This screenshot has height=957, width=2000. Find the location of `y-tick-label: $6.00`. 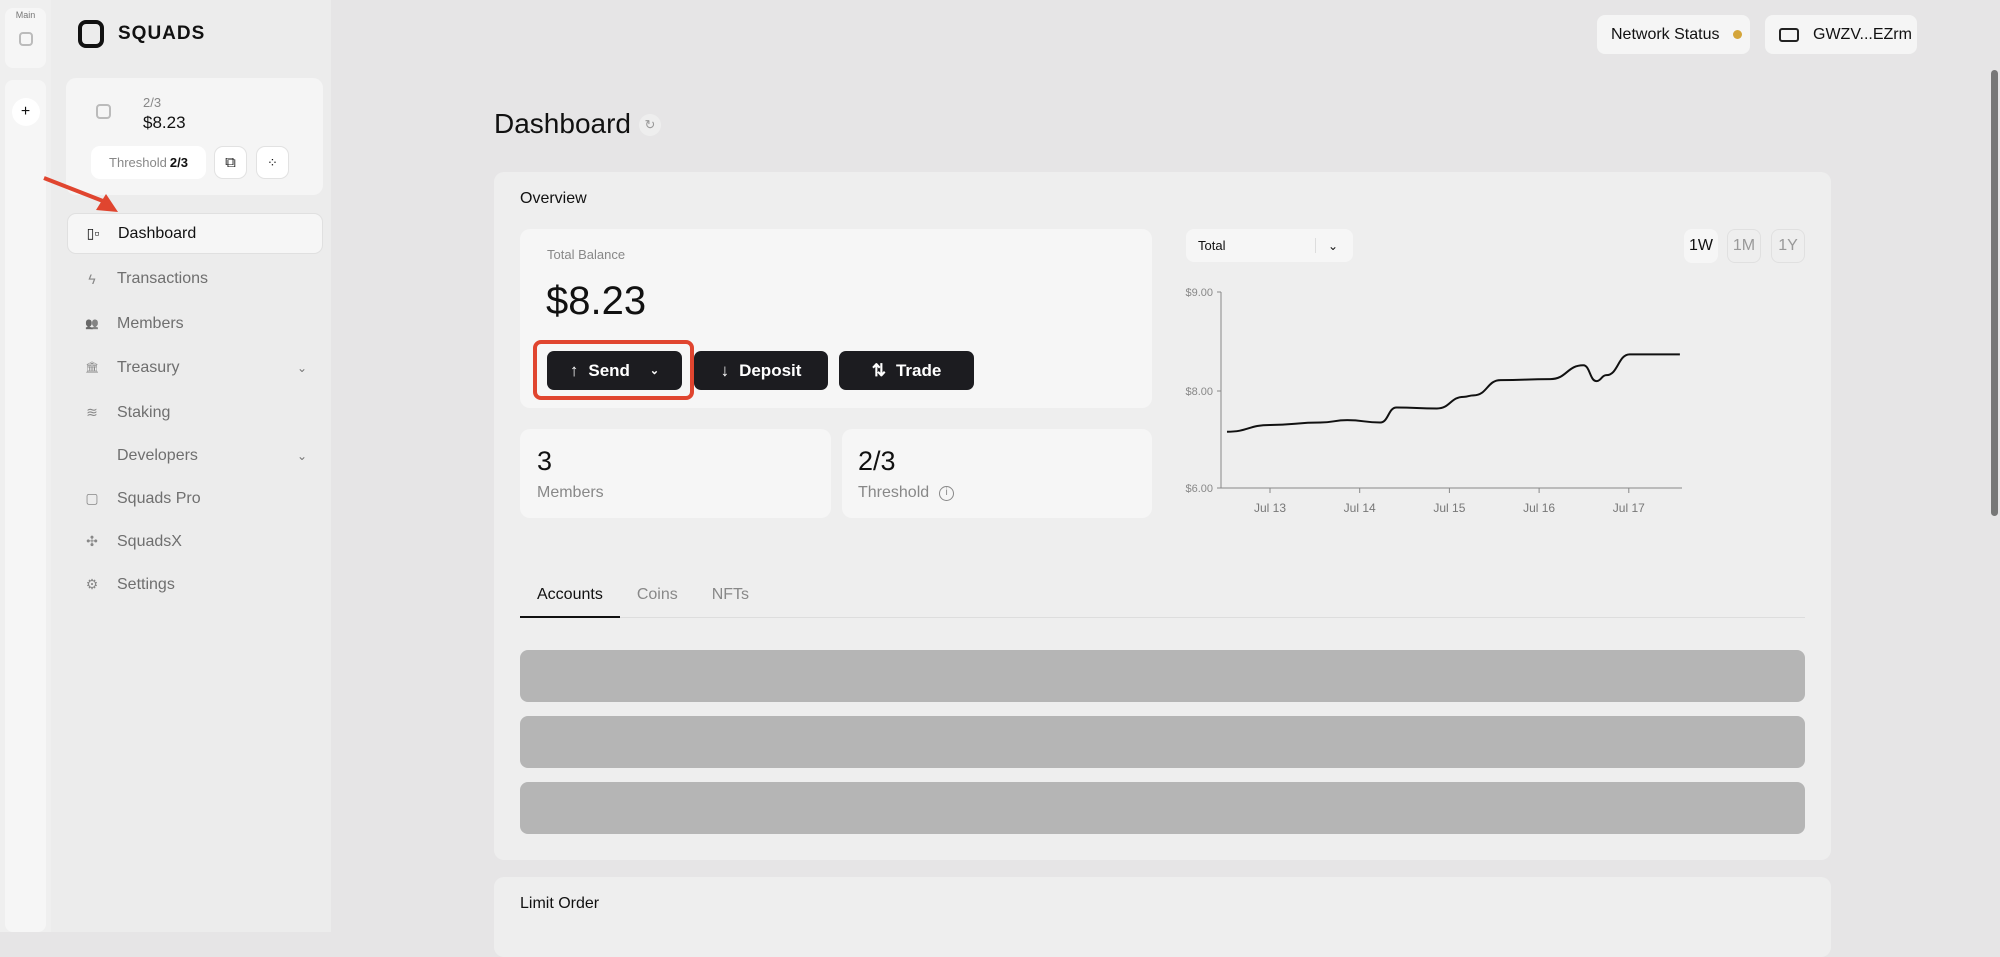

y-tick-label: $6.00 is located at coordinates (1199, 489).